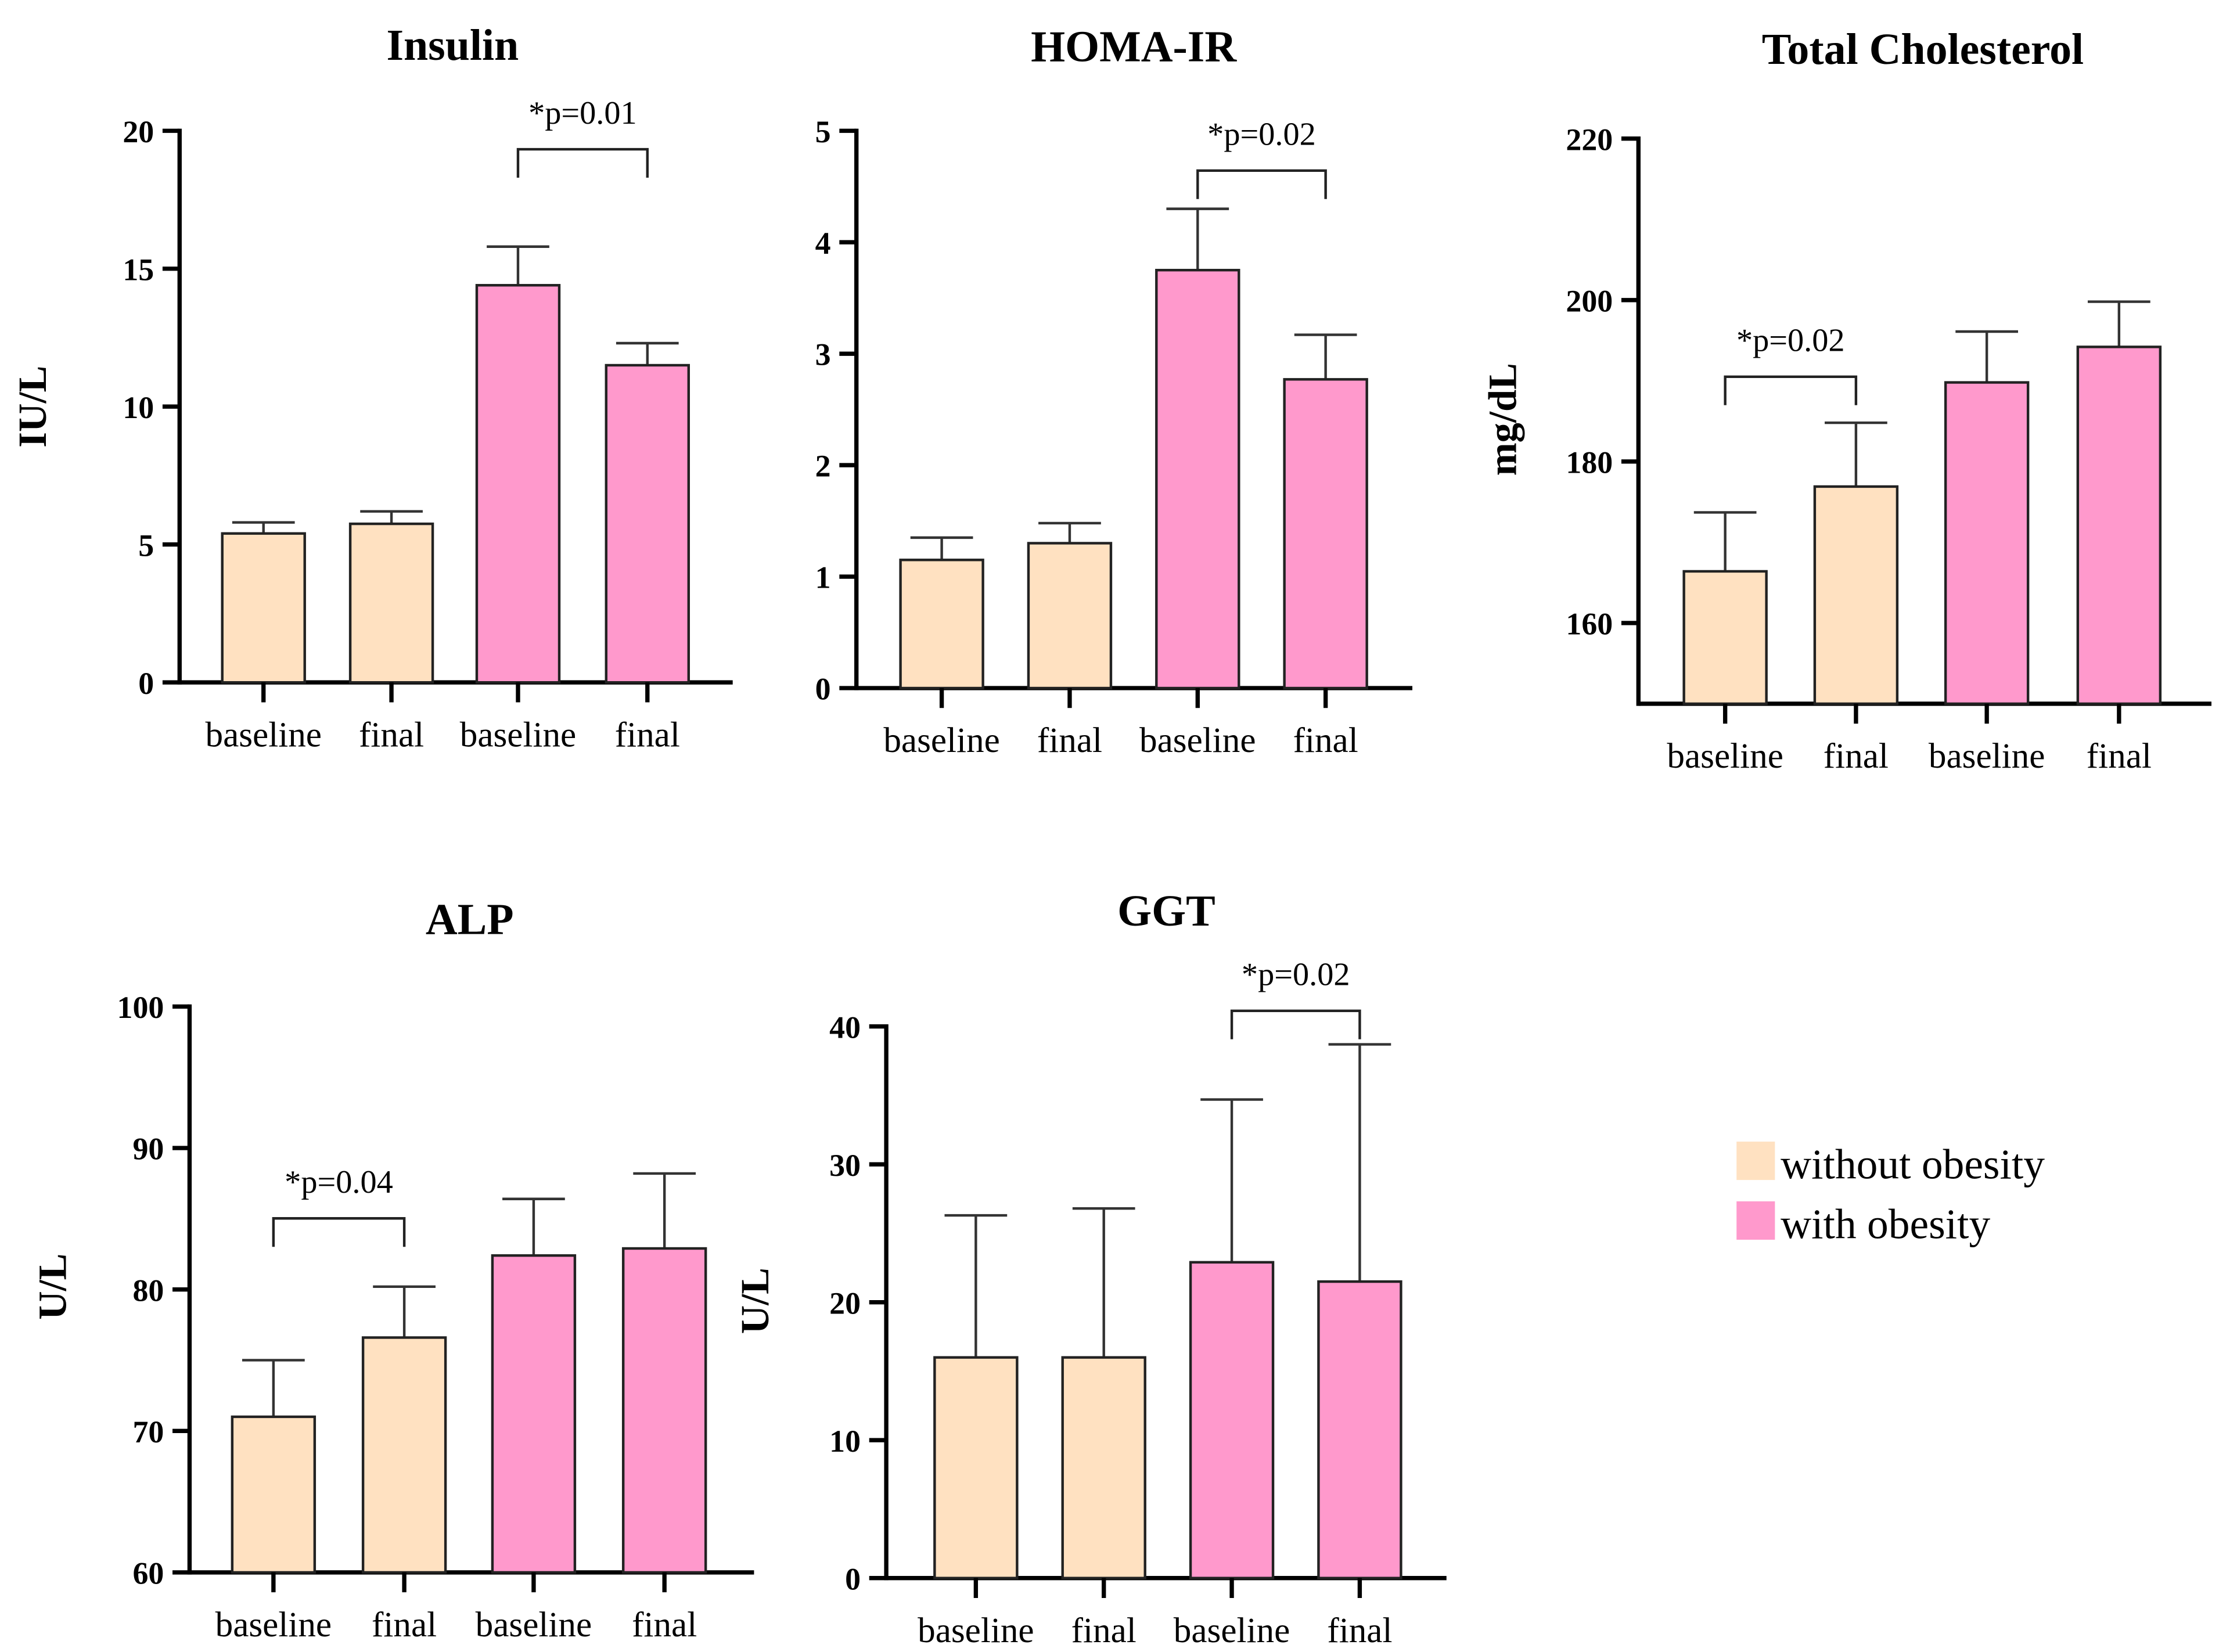  I want to click on y-tick-label: 80, so click(148, 1290).